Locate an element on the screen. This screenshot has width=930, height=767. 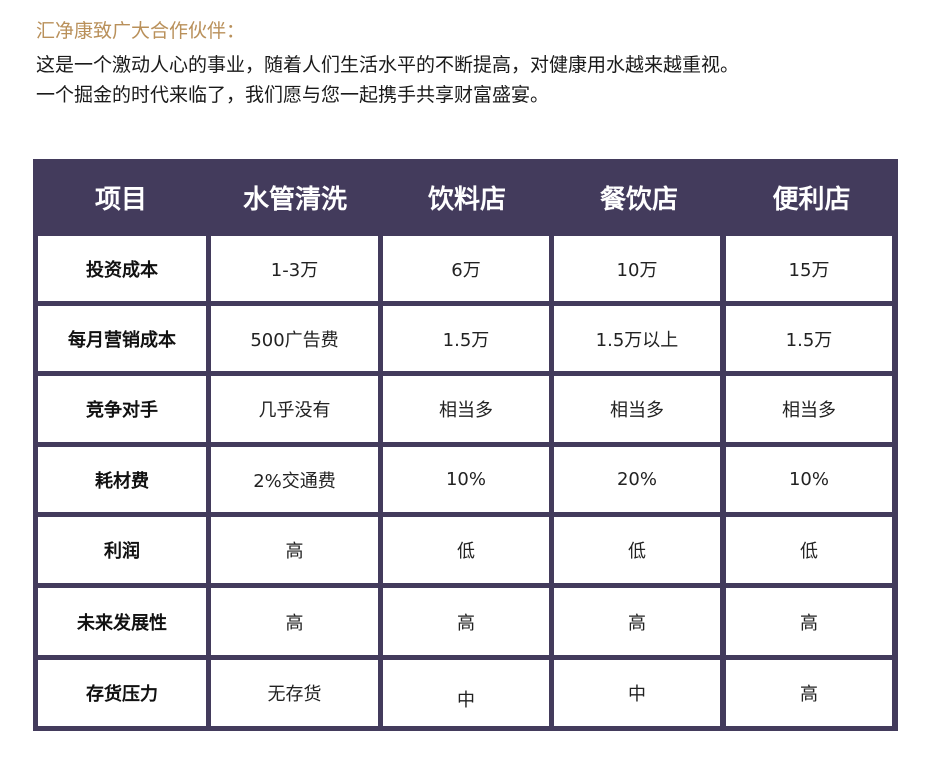
table-cell: 20% is located at coordinates (637, 479).